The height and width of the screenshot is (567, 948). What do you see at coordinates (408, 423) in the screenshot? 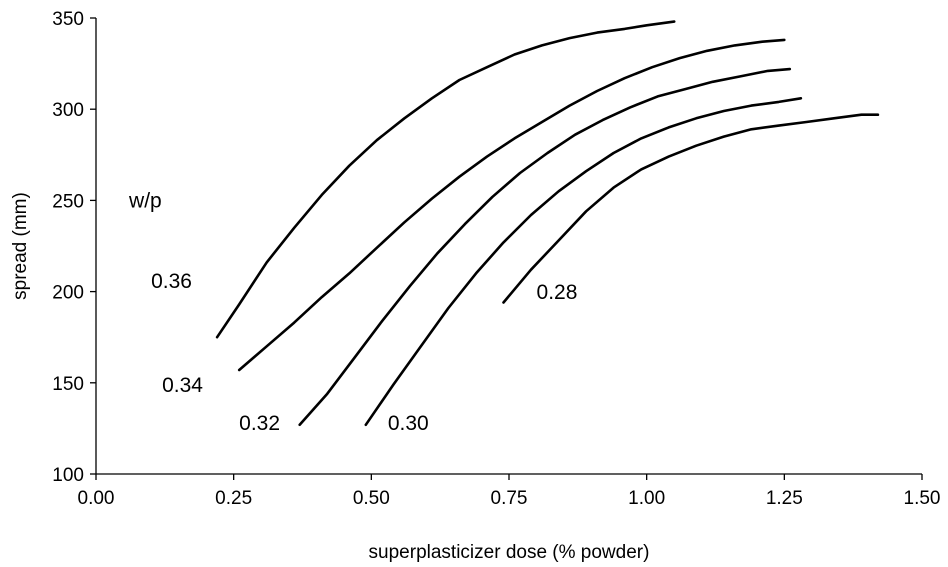
I see `series-annotation-label: 0.30` at bounding box center [408, 423].